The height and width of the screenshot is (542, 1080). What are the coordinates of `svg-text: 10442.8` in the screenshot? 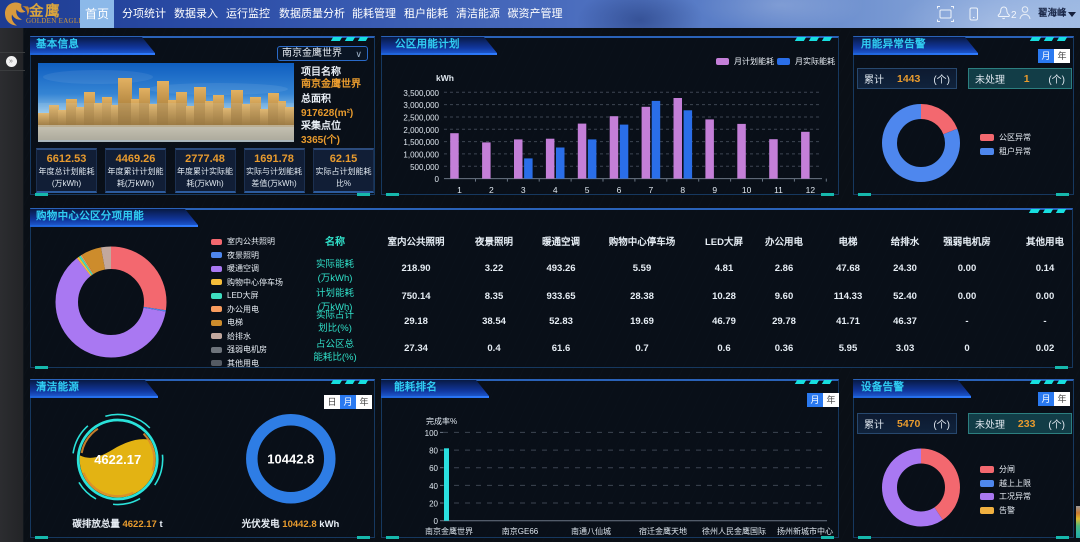 It's located at (290, 459).